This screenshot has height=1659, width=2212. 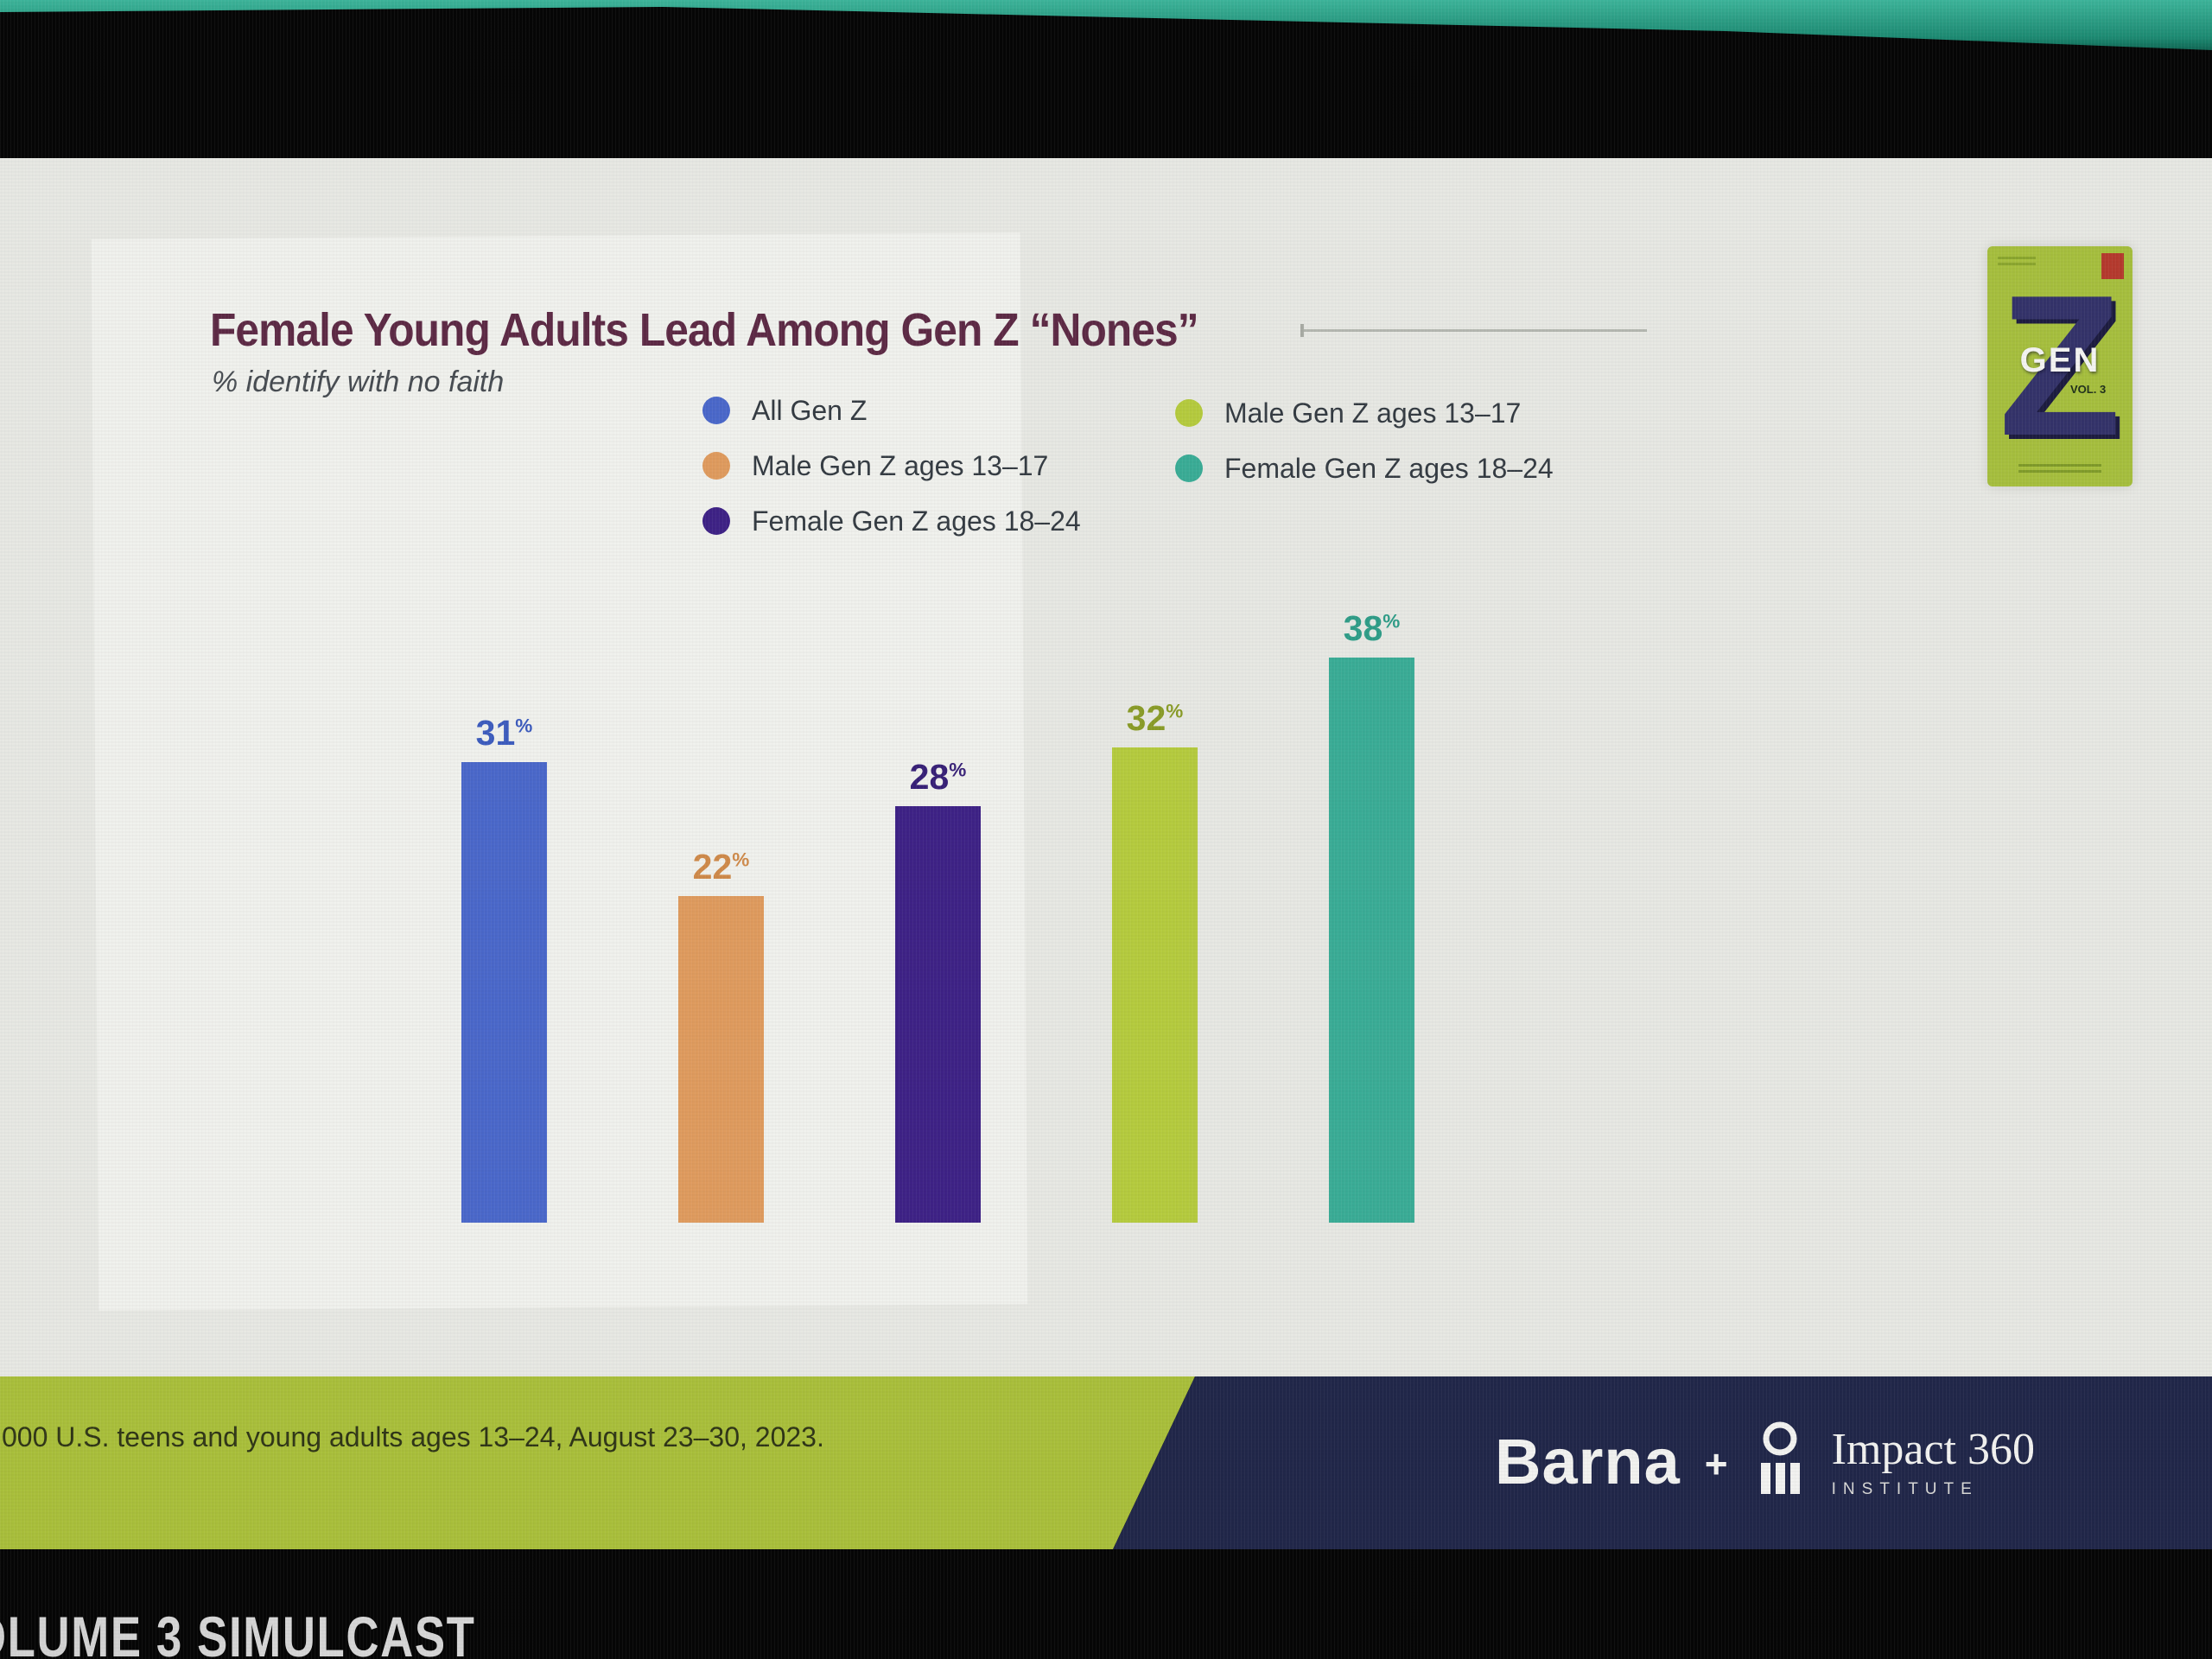 I want to click on impact-360-column-icon, so click(x=1780, y=1461).